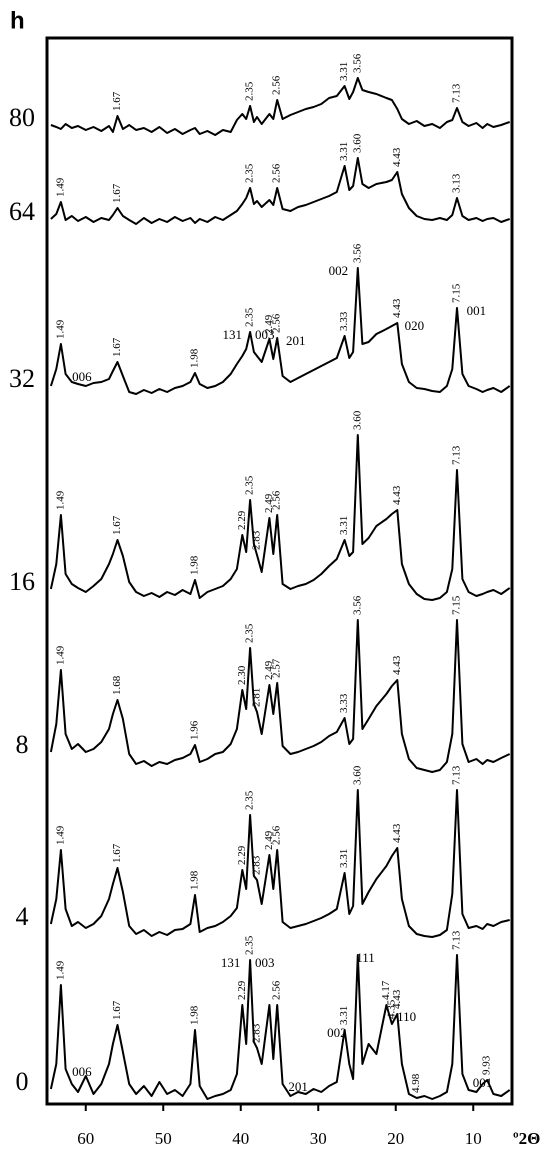 This screenshot has width=550, height=1161. Describe the element at coordinates (22, 581) in the screenshot. I see `series-label: 16` at that location.